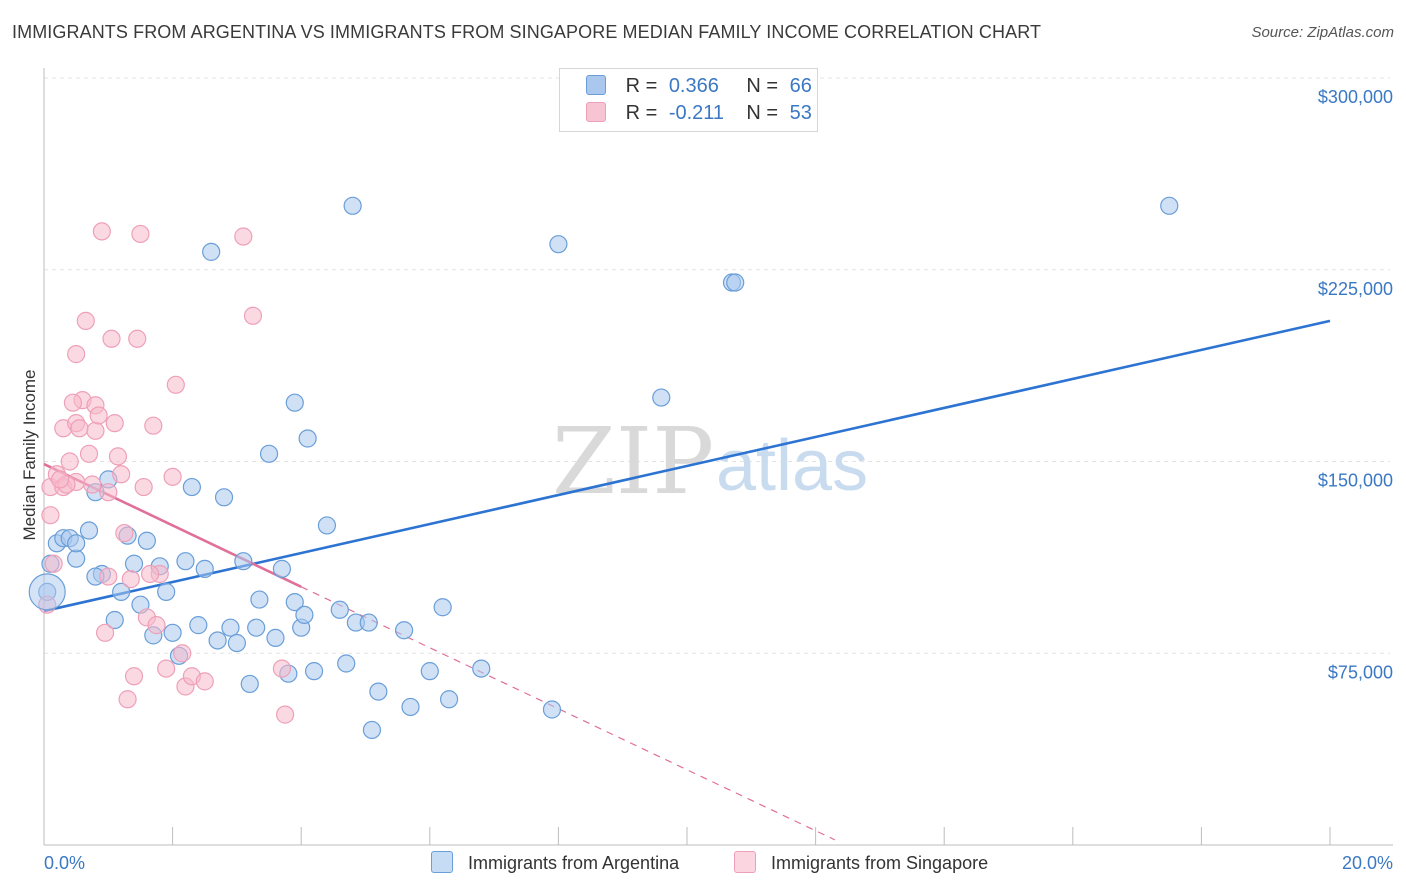  Describe the element at coordinates (574, 863) in the screenshot. I see `bottom-legend-label: Immigrants from Argentina` at that location.